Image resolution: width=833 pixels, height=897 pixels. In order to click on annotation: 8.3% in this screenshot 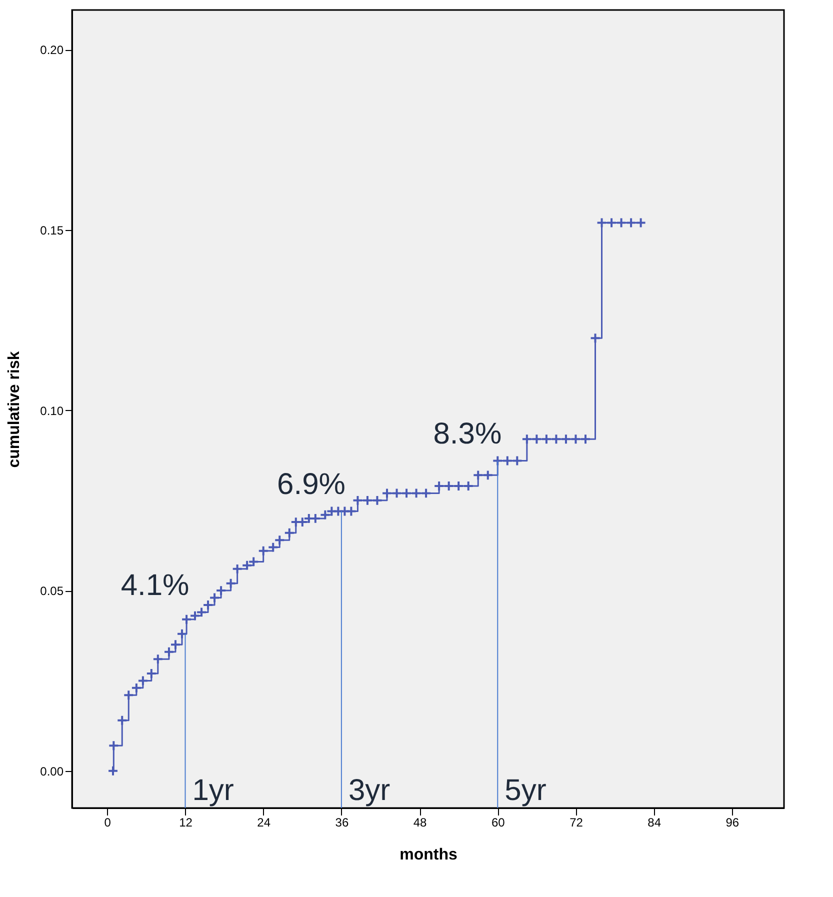, I will do `click(467, 434)`.